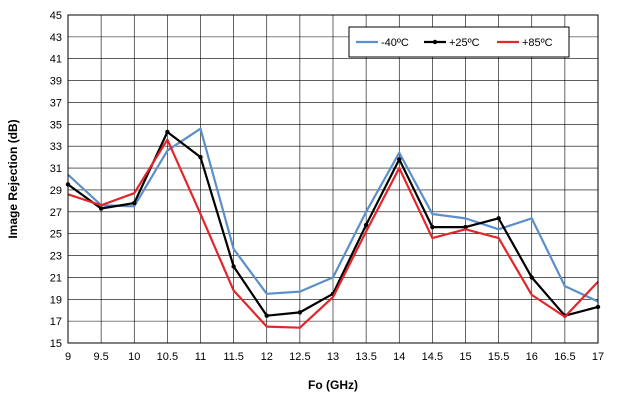  Describe the element at coordinates (267, 357) in the screenshot. I see `x-tick-label: 12` at that location.